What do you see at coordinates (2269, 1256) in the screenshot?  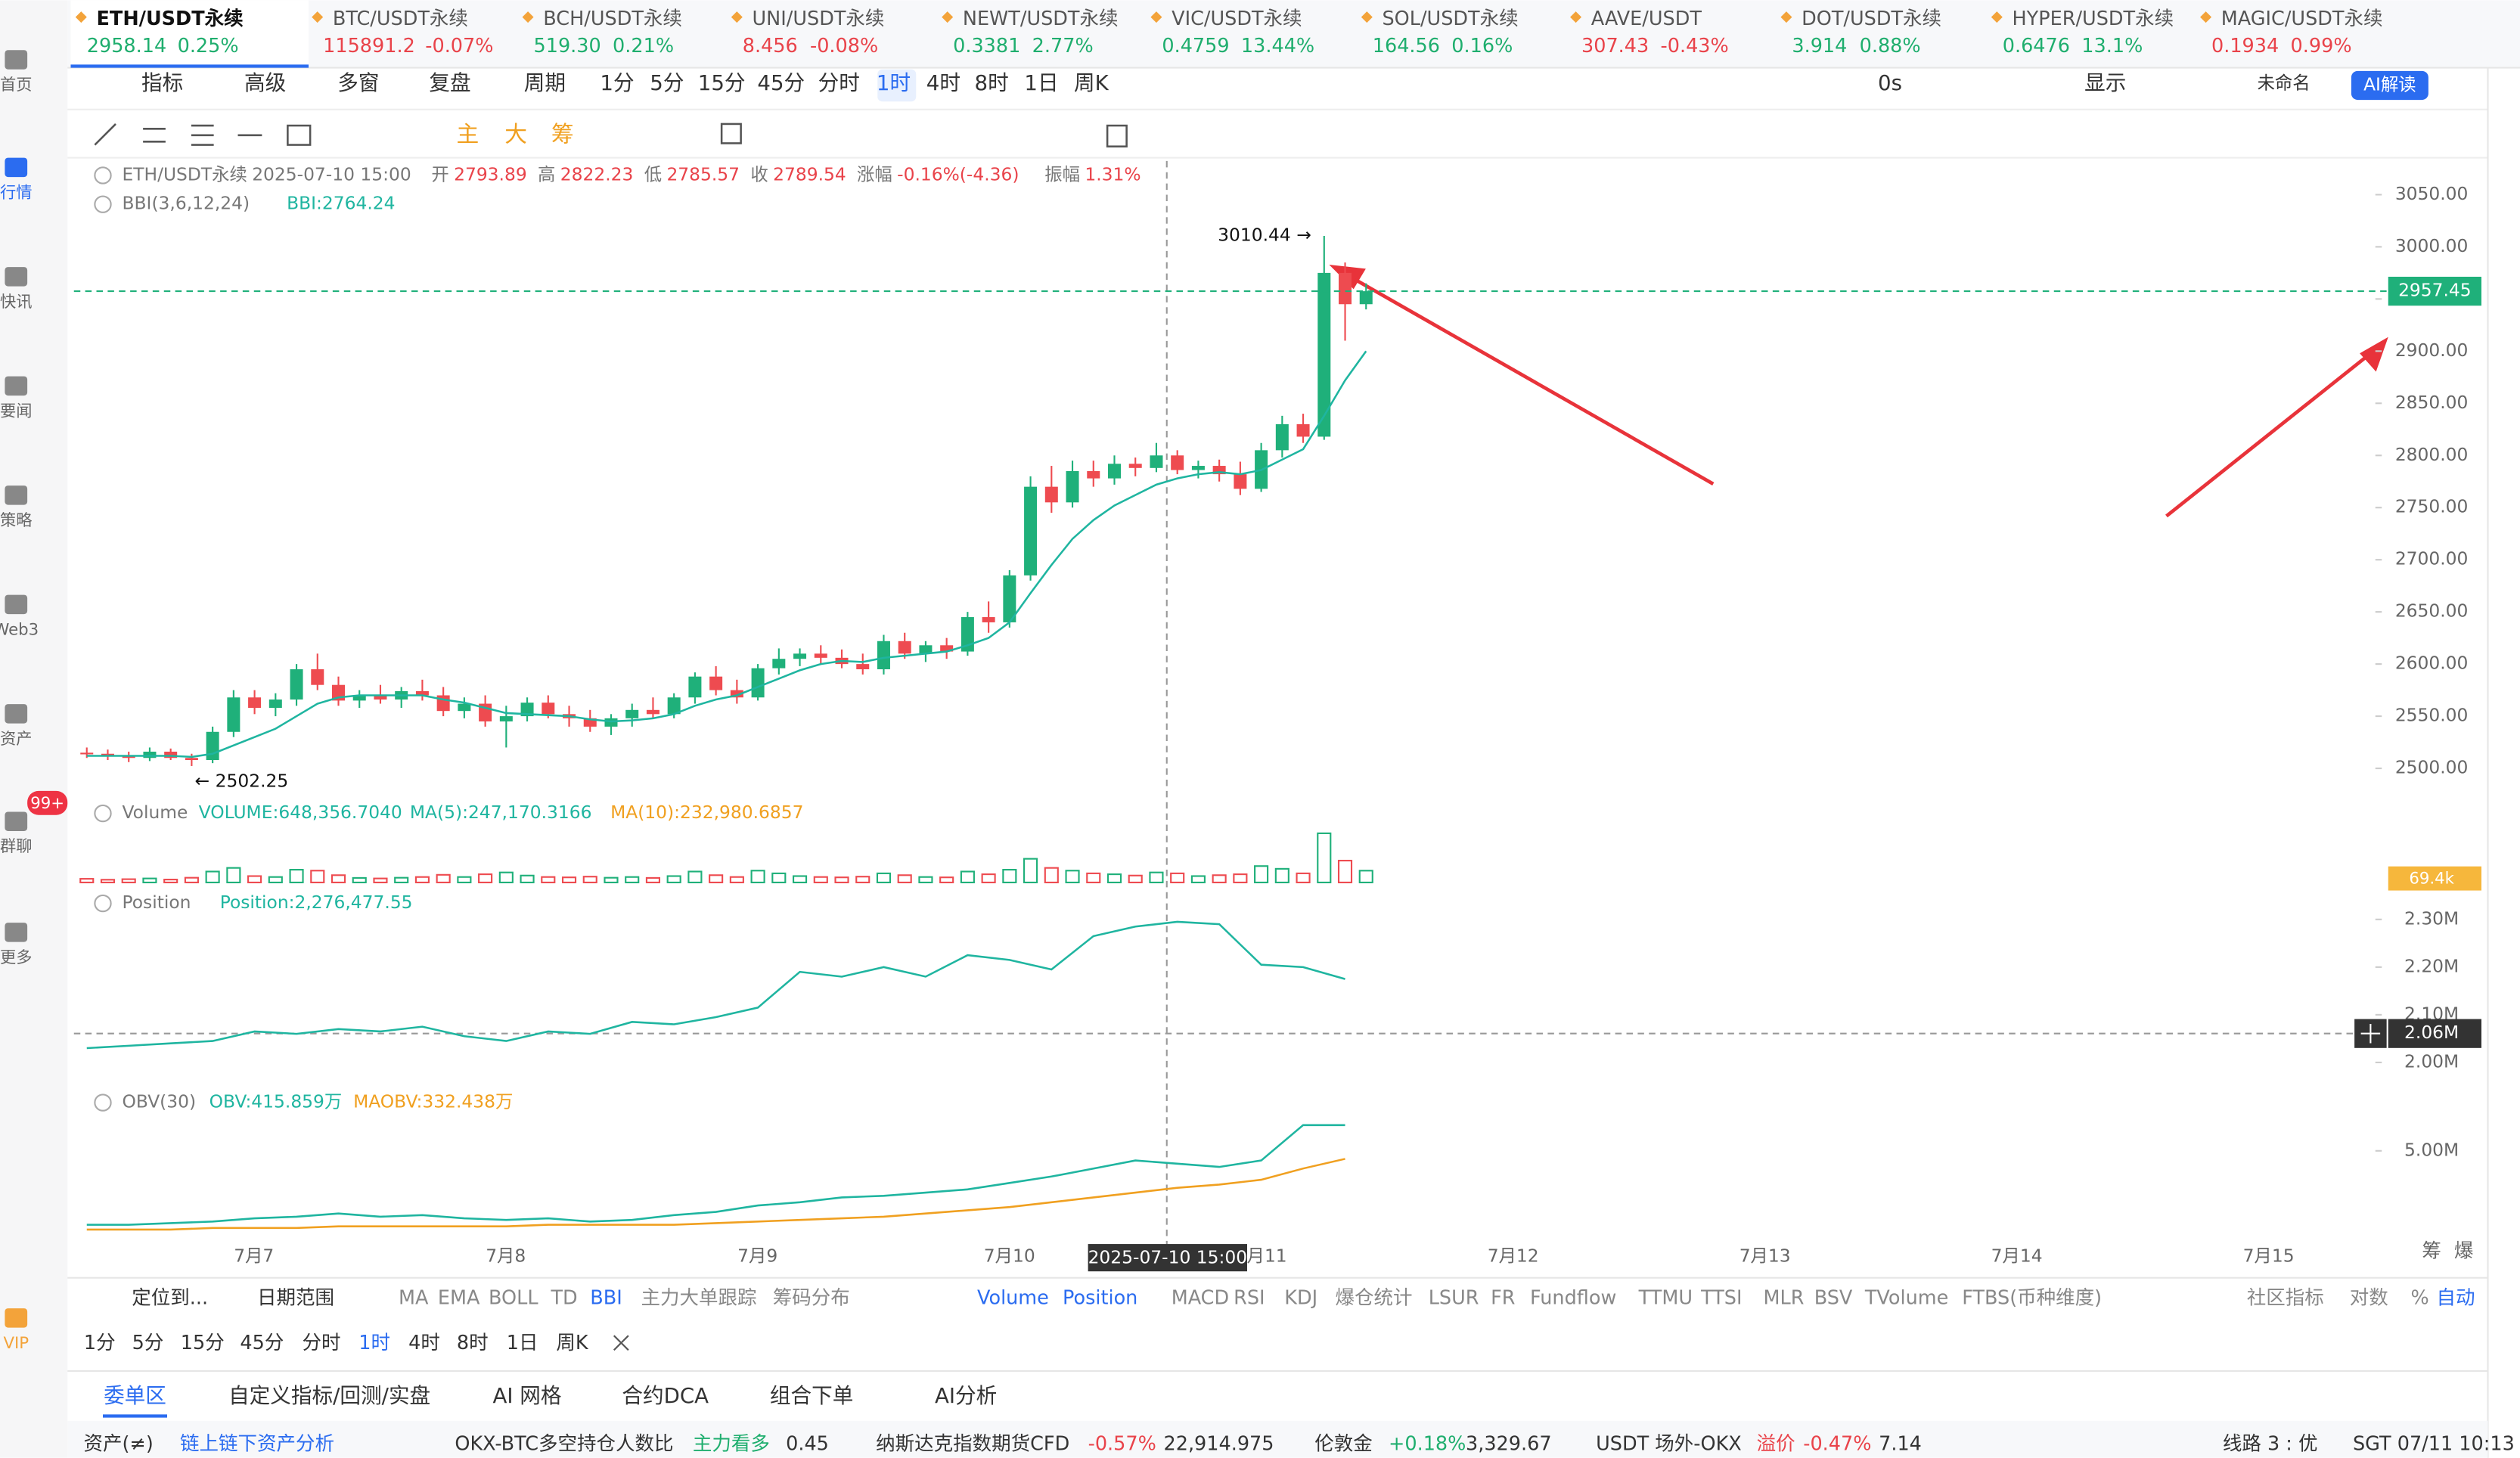 I see `x-tick-label: 7月15` at bounding box center [2269, 1256].